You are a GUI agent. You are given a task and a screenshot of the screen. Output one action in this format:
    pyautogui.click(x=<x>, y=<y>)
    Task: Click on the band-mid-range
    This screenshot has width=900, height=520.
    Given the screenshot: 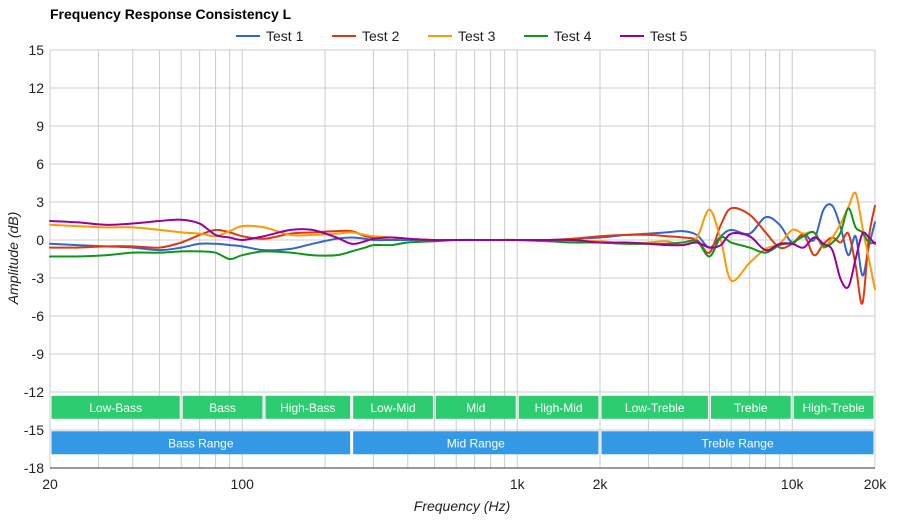 What is the action you would take?
    pyautogui.click(x=476, y=443)
    